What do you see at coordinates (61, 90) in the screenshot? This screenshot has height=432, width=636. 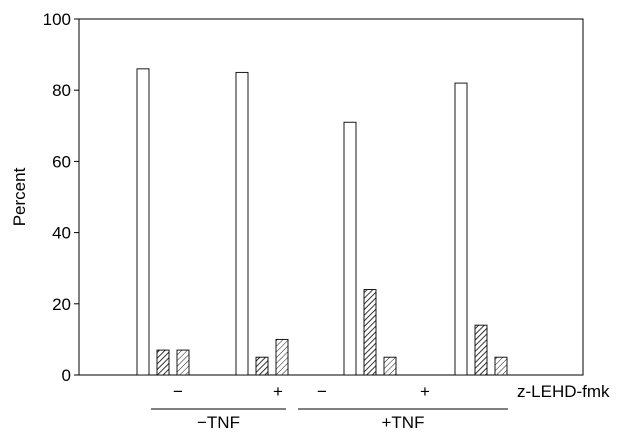 I see `y-tick-label: 80` at bounding box center [61, 90].